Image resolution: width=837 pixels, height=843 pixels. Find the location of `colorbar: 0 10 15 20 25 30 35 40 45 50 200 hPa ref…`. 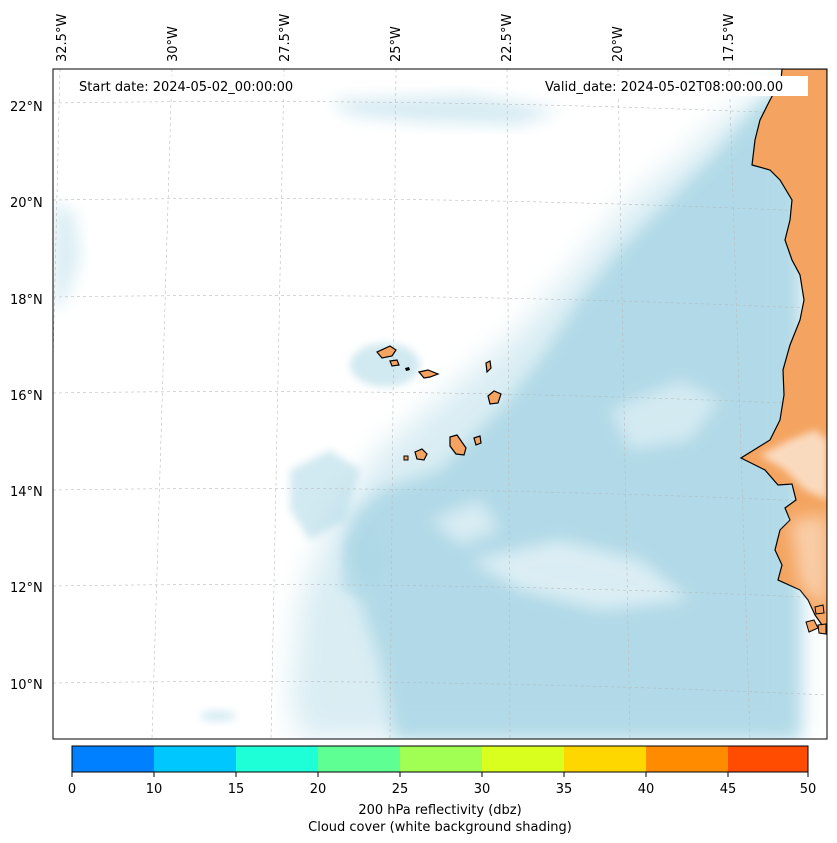

colorbar: 0 10 15 20 25 30 35 40 45 50 200 hPa ref… is located at coordinates (442, 790).